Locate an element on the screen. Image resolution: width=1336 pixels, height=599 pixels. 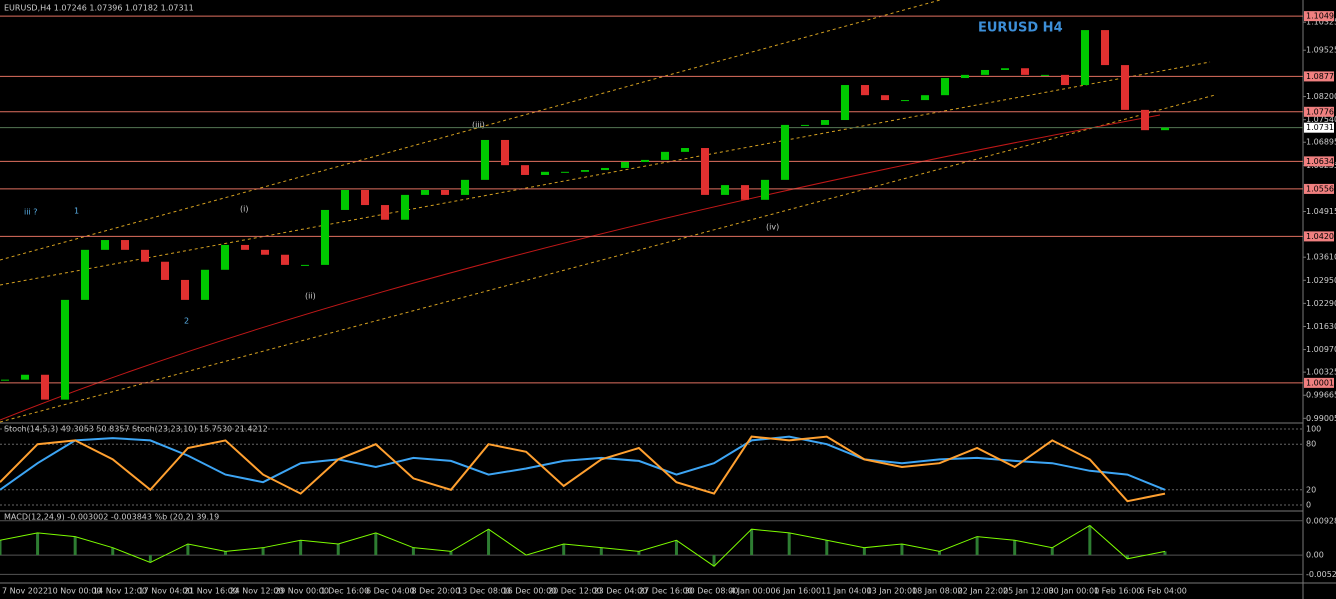
x-tick-label: 7 Nov 2022 is located at coordinates (25, 591).